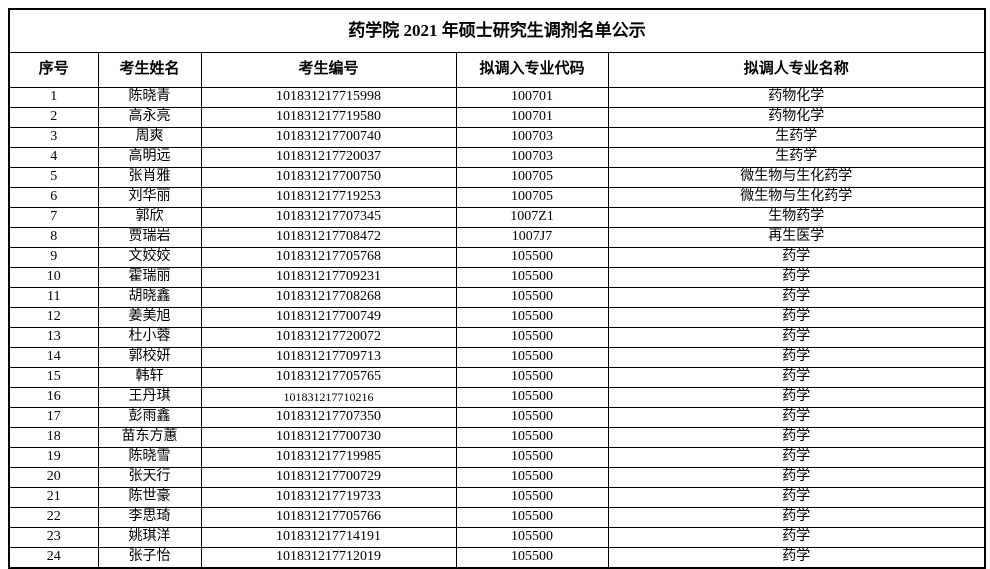 The width and height of the screenshot is (990, 569). Describe the element at coordinates (497, 30) in the screenshot. I see `page-title: 药学院 2021 年硕士研究生调剂名单公示` at that location.